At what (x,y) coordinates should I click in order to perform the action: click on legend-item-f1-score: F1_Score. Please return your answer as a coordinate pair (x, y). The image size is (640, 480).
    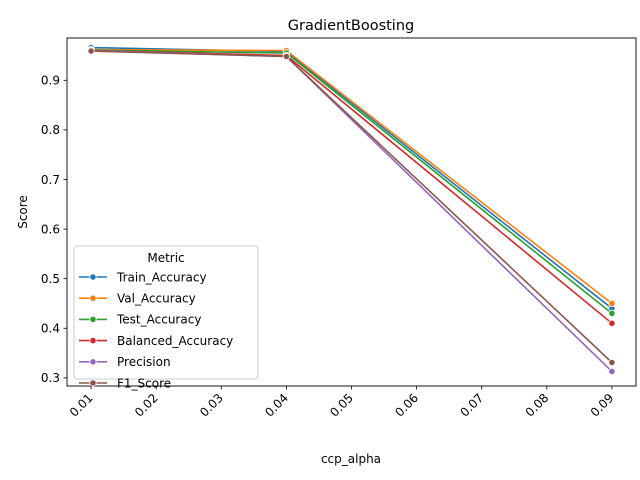
    Looking at the image, I should click on (125, 383).